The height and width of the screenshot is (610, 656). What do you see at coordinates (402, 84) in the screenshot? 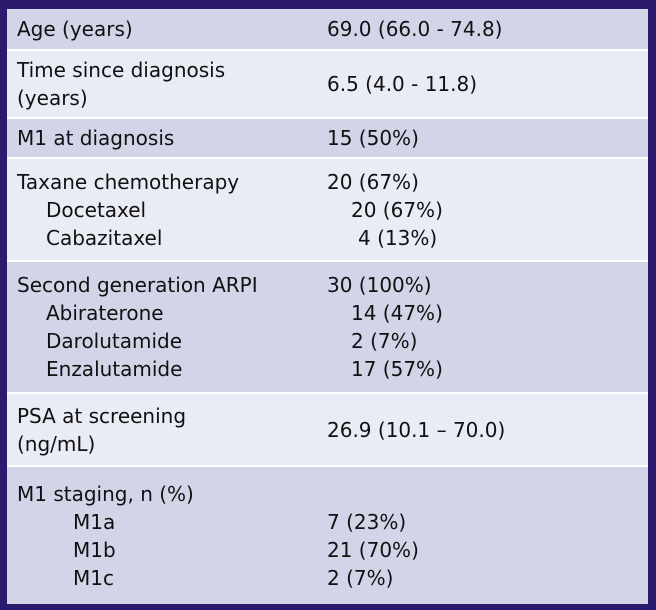
I see `row-value: 6.5 (4.0 - 11.8)` at bounding box center [402, 84].